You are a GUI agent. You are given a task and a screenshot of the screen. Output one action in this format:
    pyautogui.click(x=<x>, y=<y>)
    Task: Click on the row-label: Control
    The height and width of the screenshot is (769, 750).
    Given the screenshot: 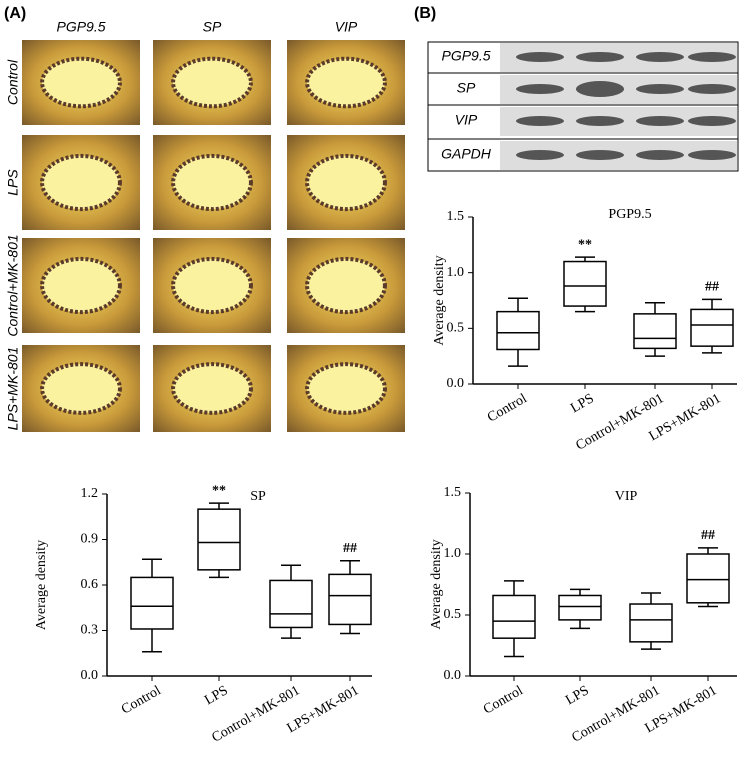 What is the action you would take?
    pyautogui.click(x=13, y=82)
    